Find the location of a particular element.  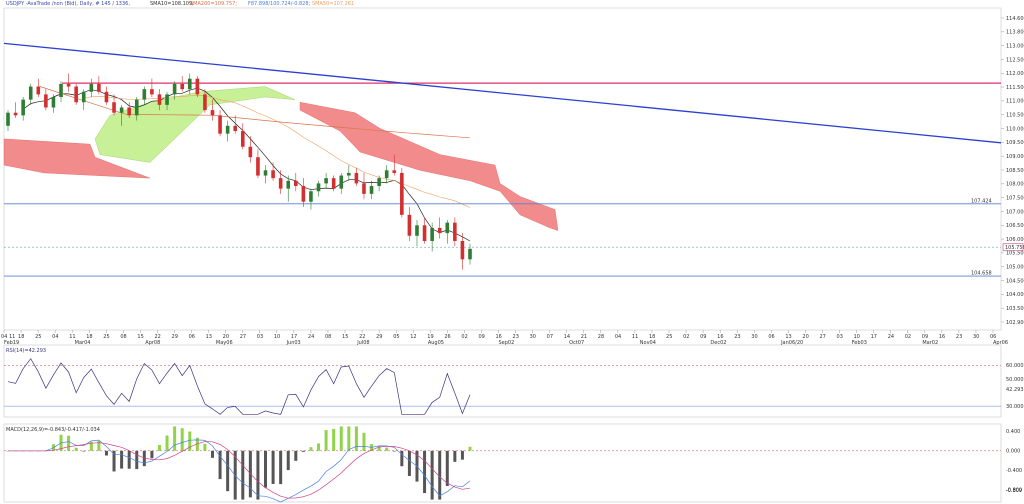

date-tick-label: 20 is located at coordinates (805, 337).